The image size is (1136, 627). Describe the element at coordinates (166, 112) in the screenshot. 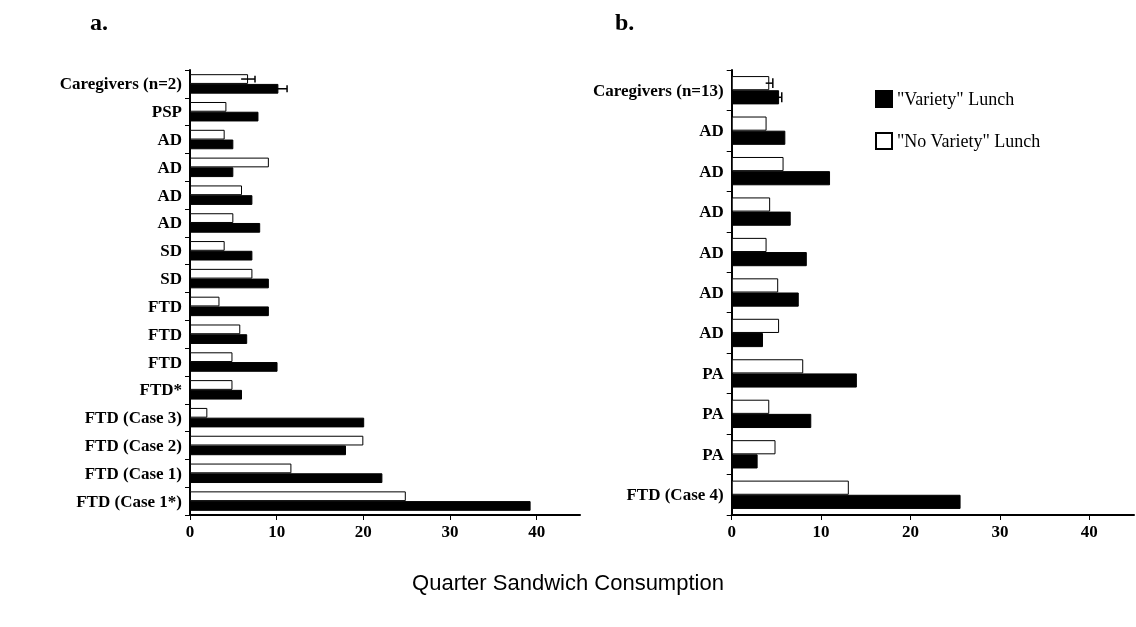

I see `y-tick-label: PSP` at that location.